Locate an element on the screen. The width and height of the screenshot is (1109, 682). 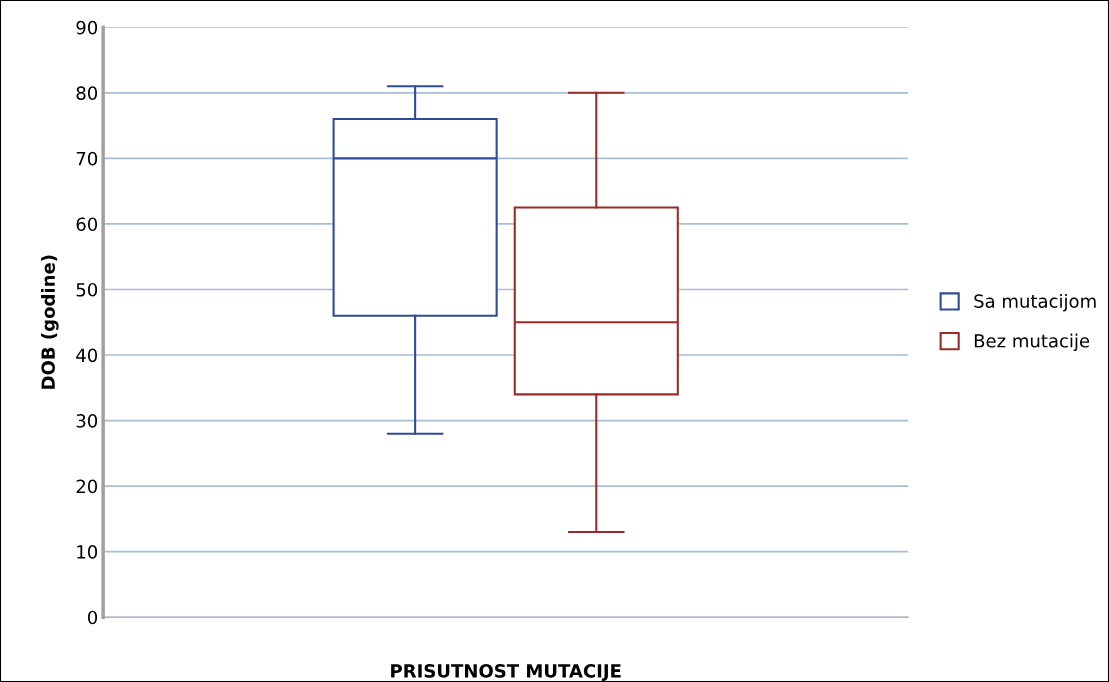
legend-label: Sa mutacijom is located at coordinates (1035, 302).